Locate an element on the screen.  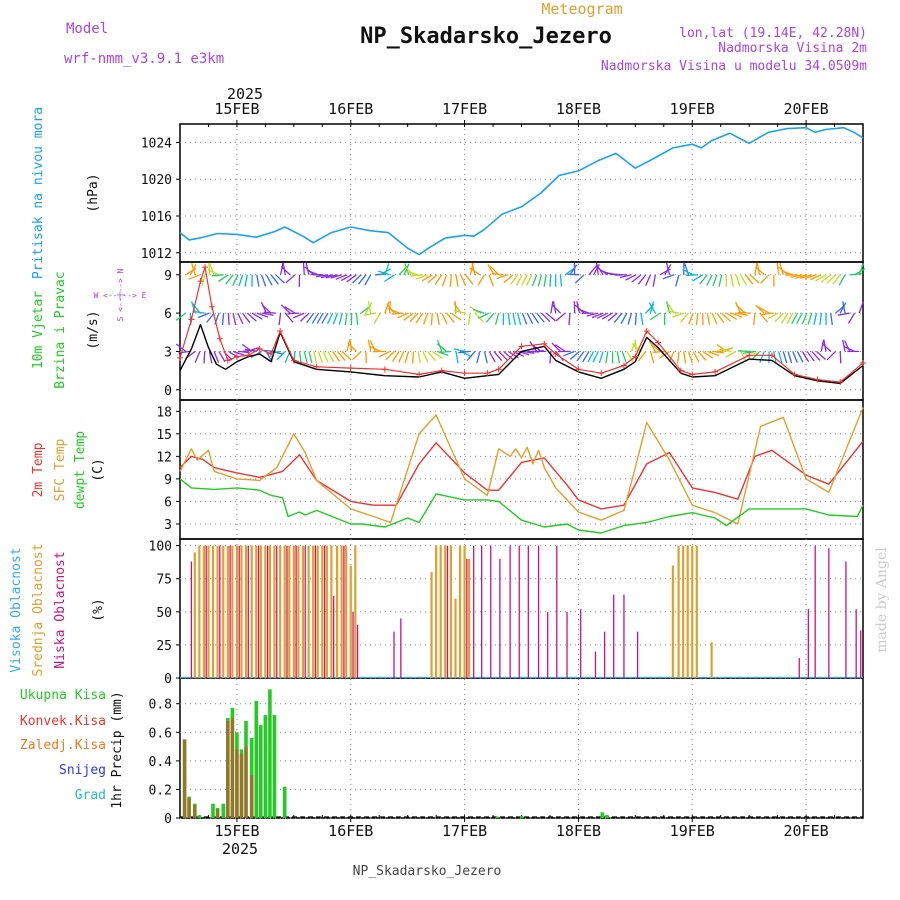
precip-panel-frame is located at coordinates (521, 748).